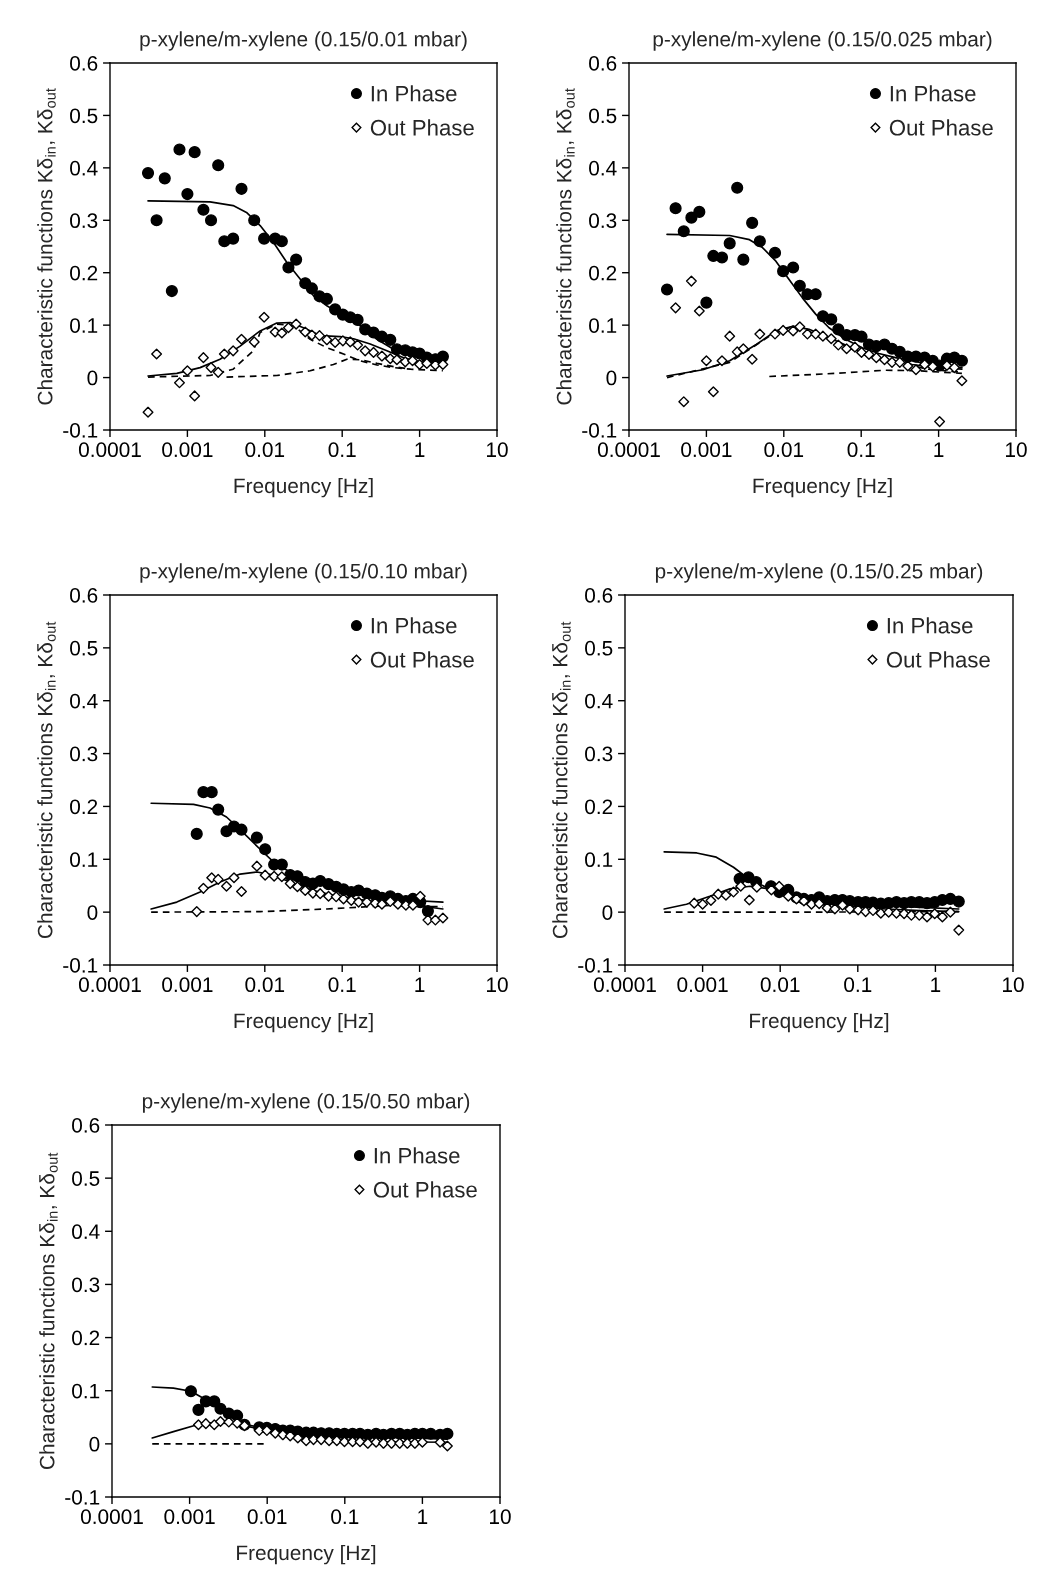 This screenshot has height=1584, width=1037. What do you see at coordinates (303, 573) in the screenshot?
I see `chart-title: p-xylene/m-xylene (0.15/0.10 mbar)` at bounding box center [303, 573].